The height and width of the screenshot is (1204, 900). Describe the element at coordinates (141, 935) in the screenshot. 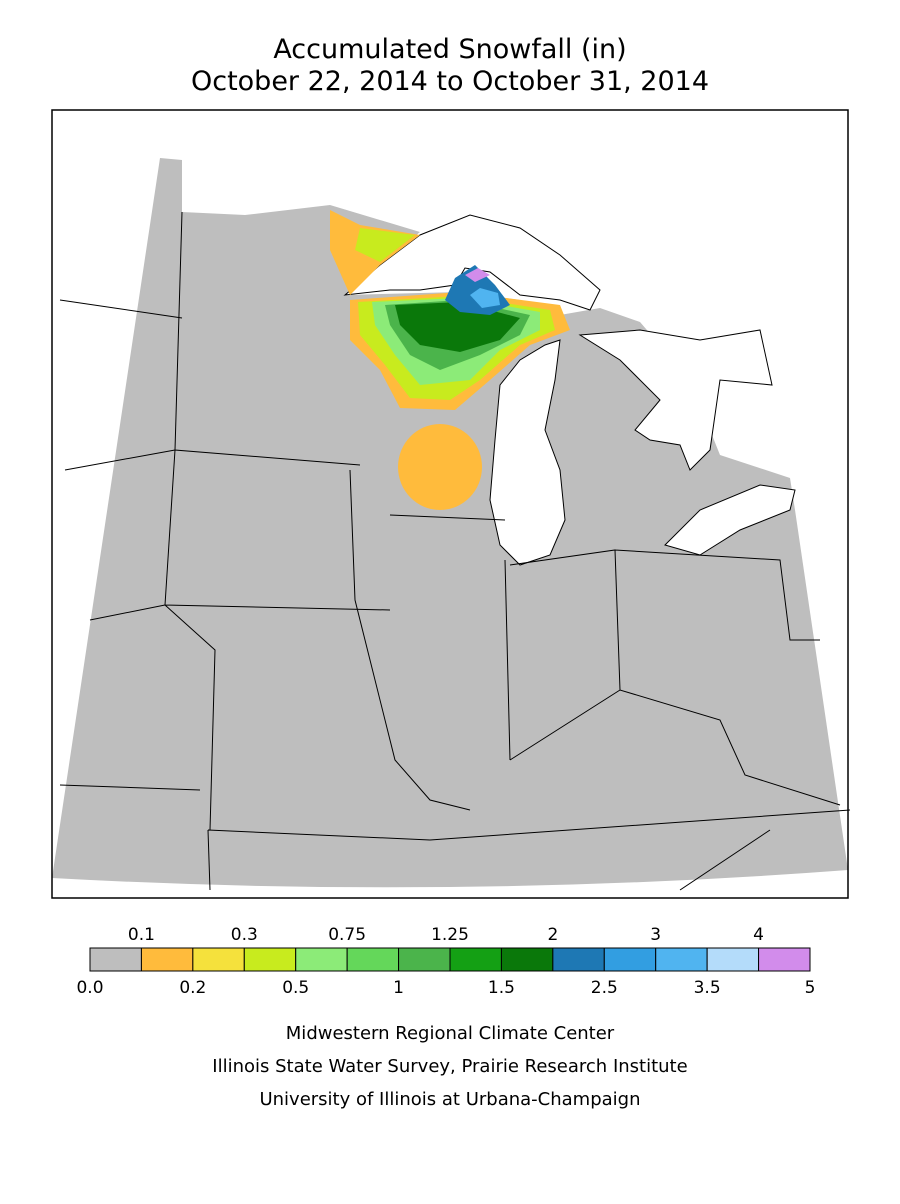

I see `legend-label: 0.1` at that location.